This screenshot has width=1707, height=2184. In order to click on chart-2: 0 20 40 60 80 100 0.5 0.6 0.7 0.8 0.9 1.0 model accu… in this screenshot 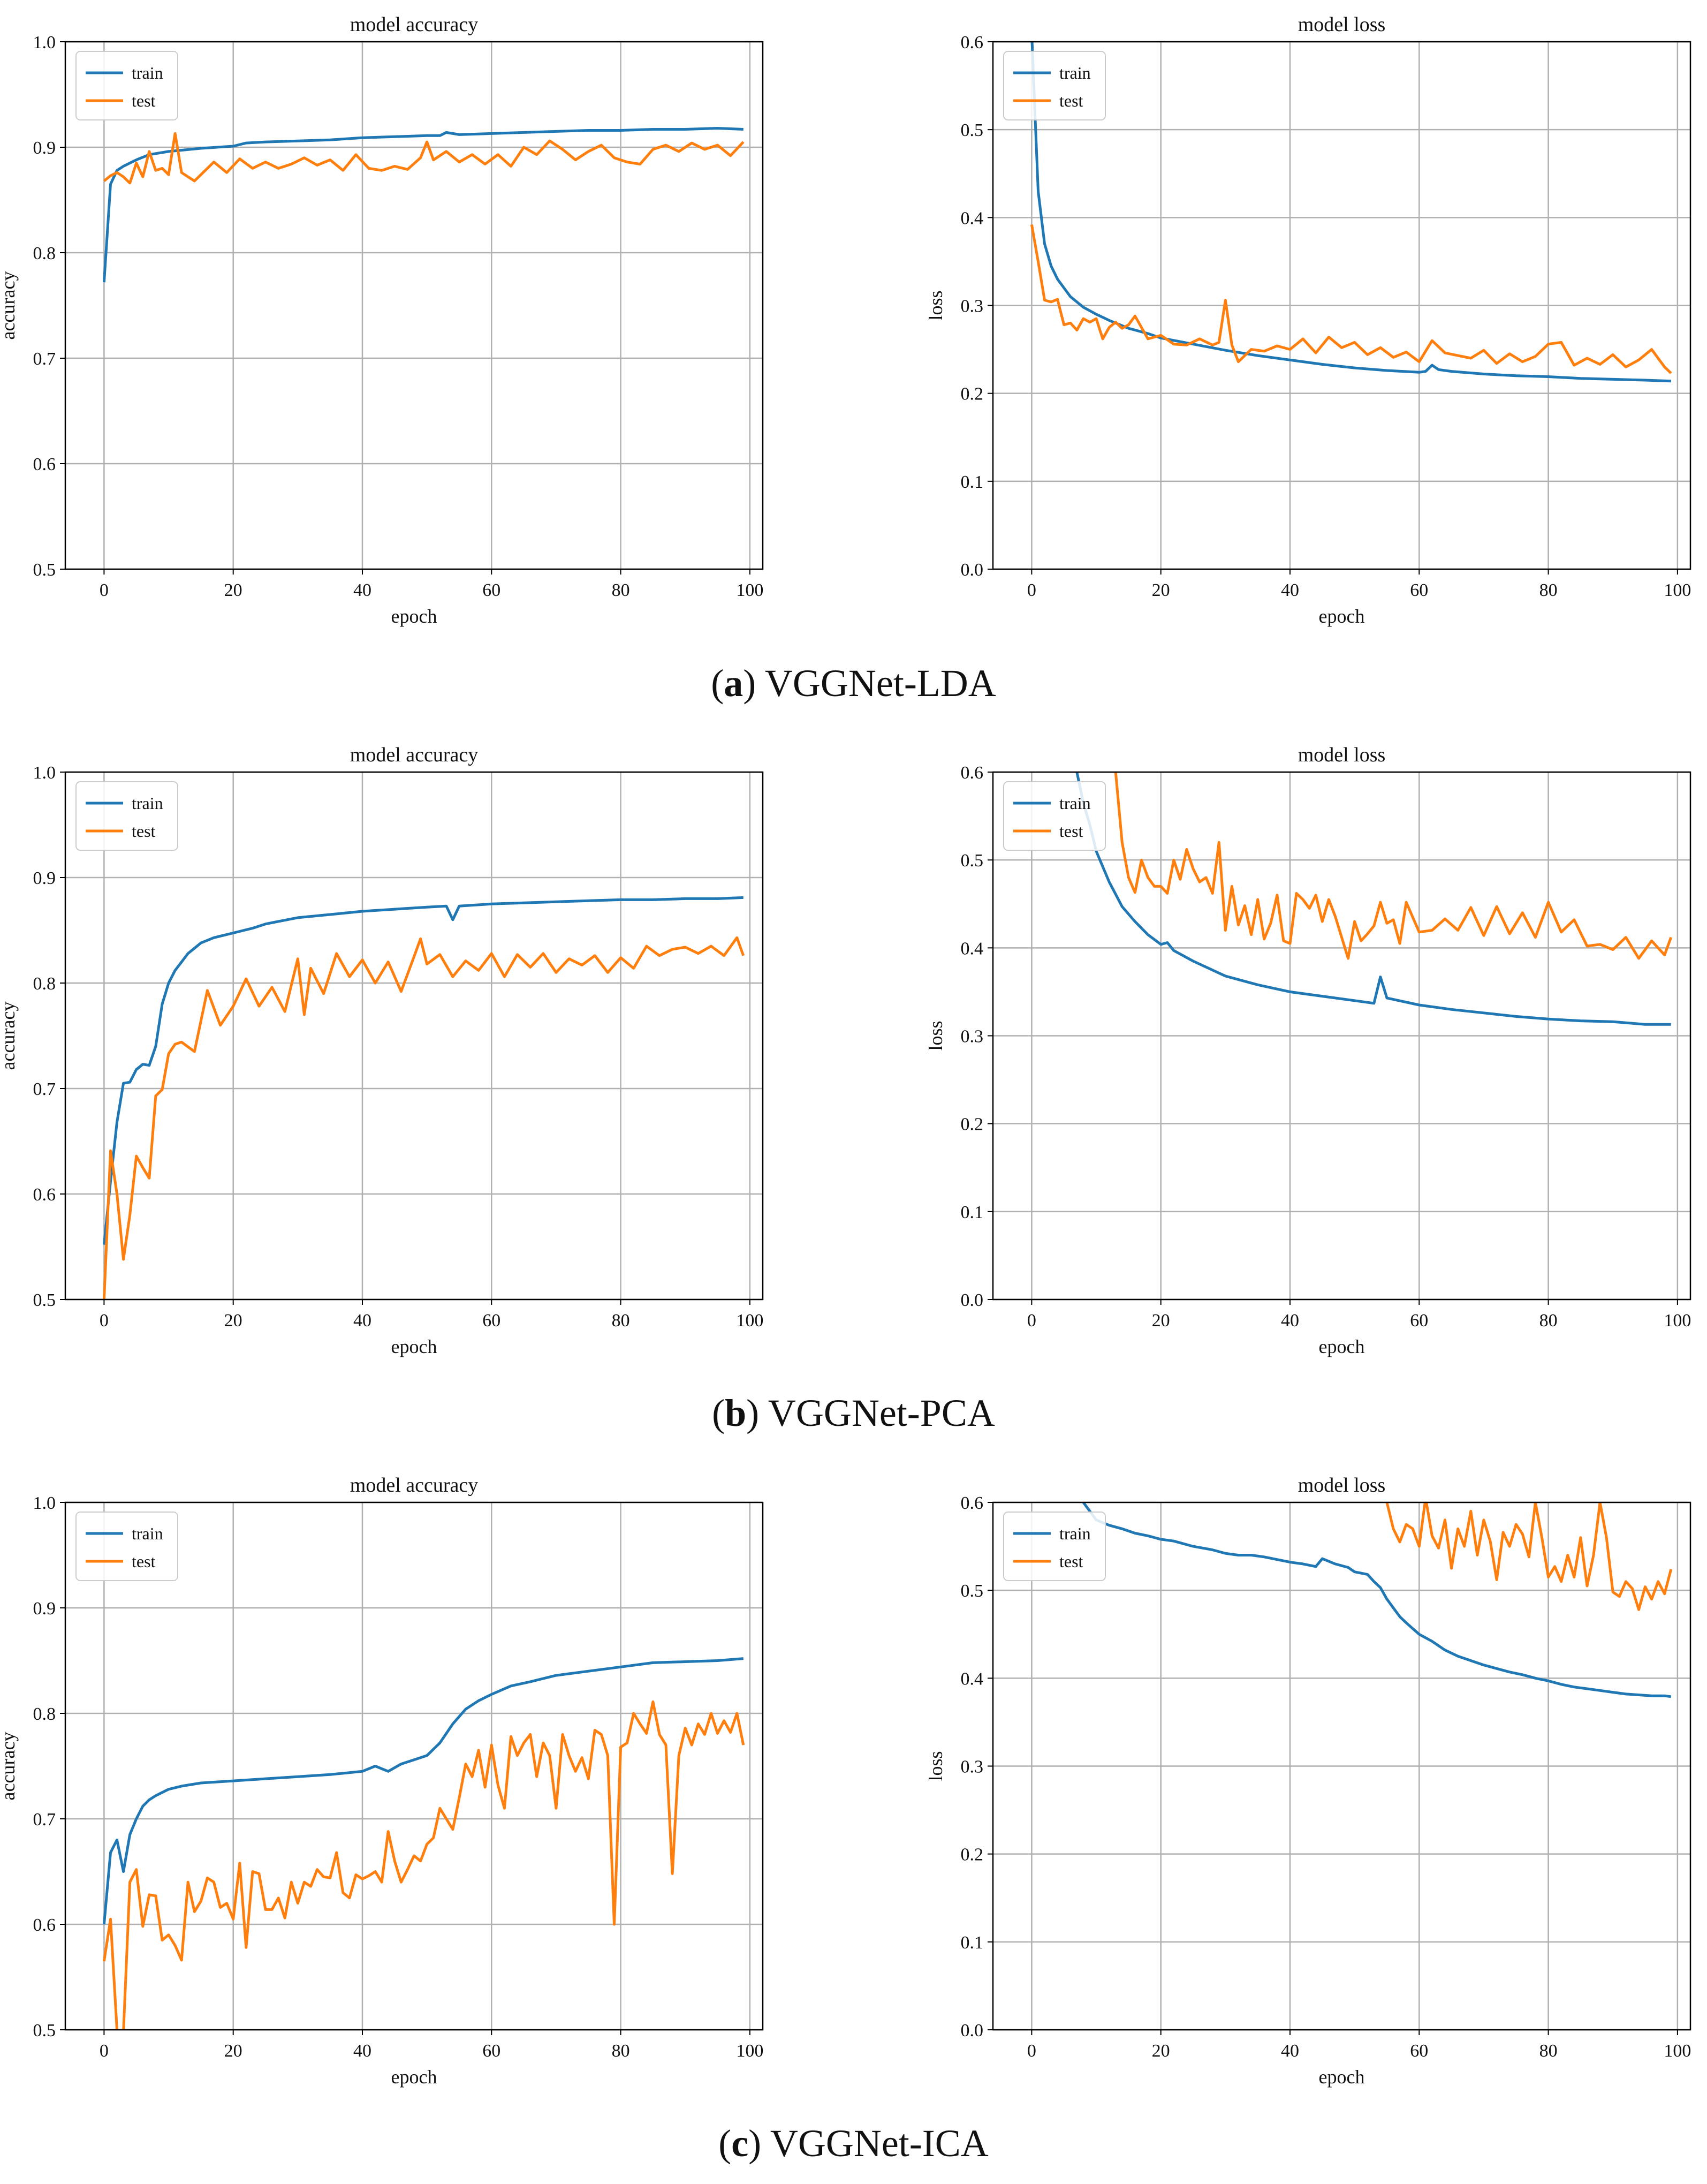, I will do `click(381, 1050)`.